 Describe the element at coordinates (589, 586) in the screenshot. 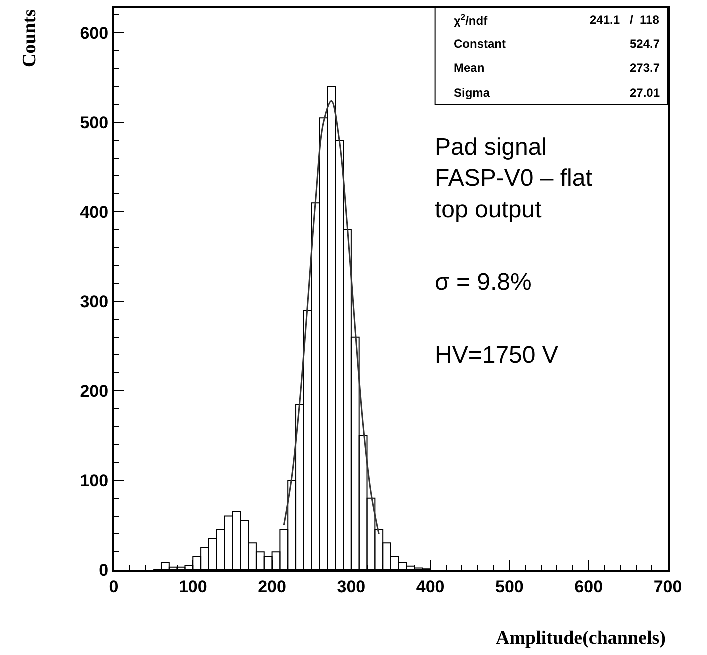

I see `x-tick-label: 600` at that location.